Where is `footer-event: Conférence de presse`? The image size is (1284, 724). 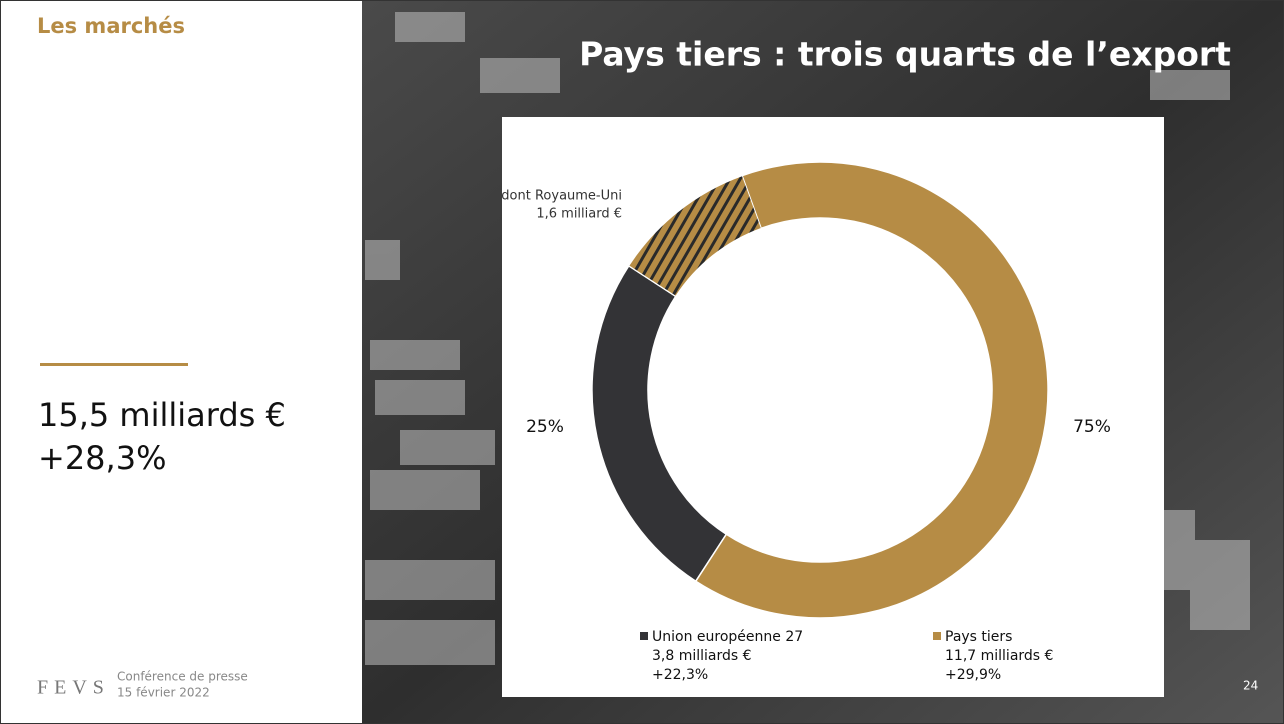 footer-event: Conférence de presse is located at coordinates (182, 677).